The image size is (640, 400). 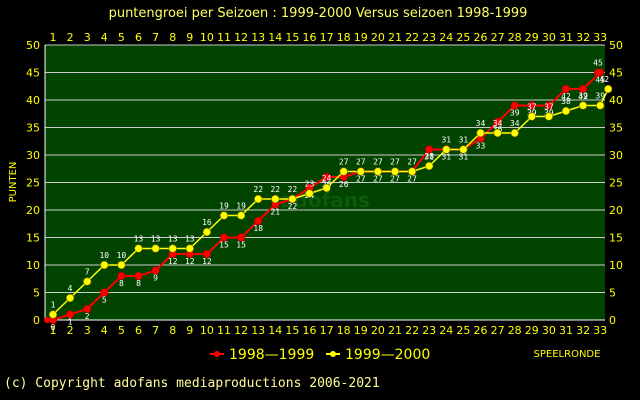 I want to click on y-tick-label-right: 35, so click(x=616, y=128).